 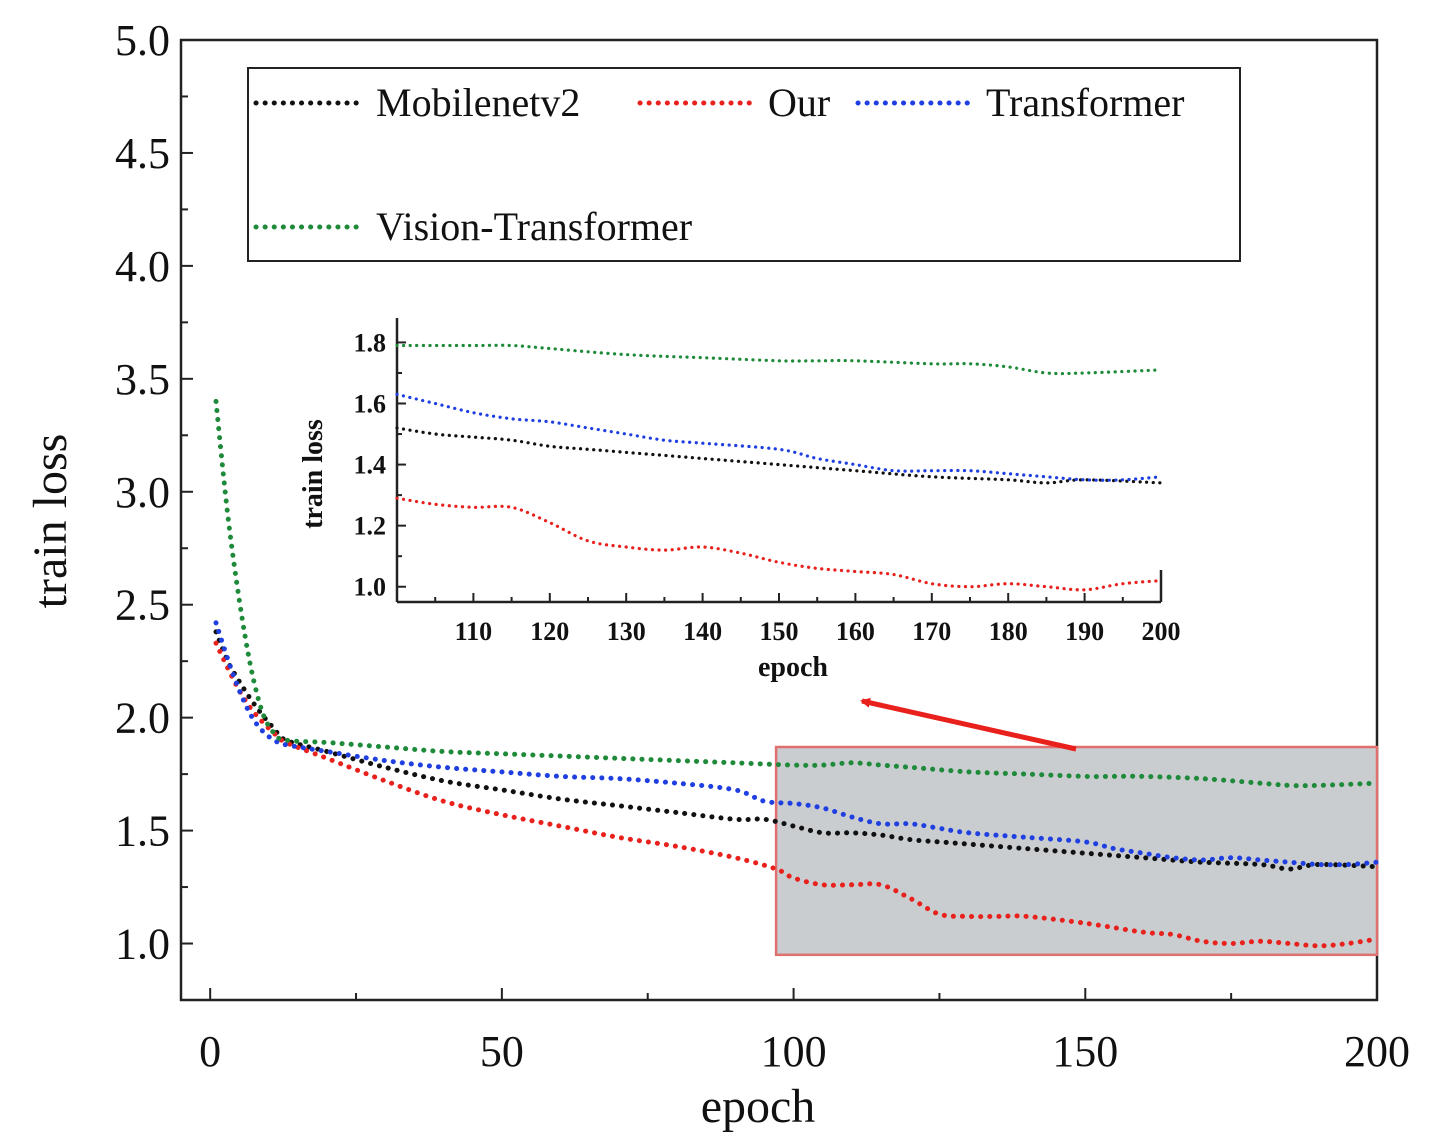 What do you see at coordinates (370, 465) in the screenshot?
I see `inset-y-tick-label: 1.4` at bounding box center [370, 465].